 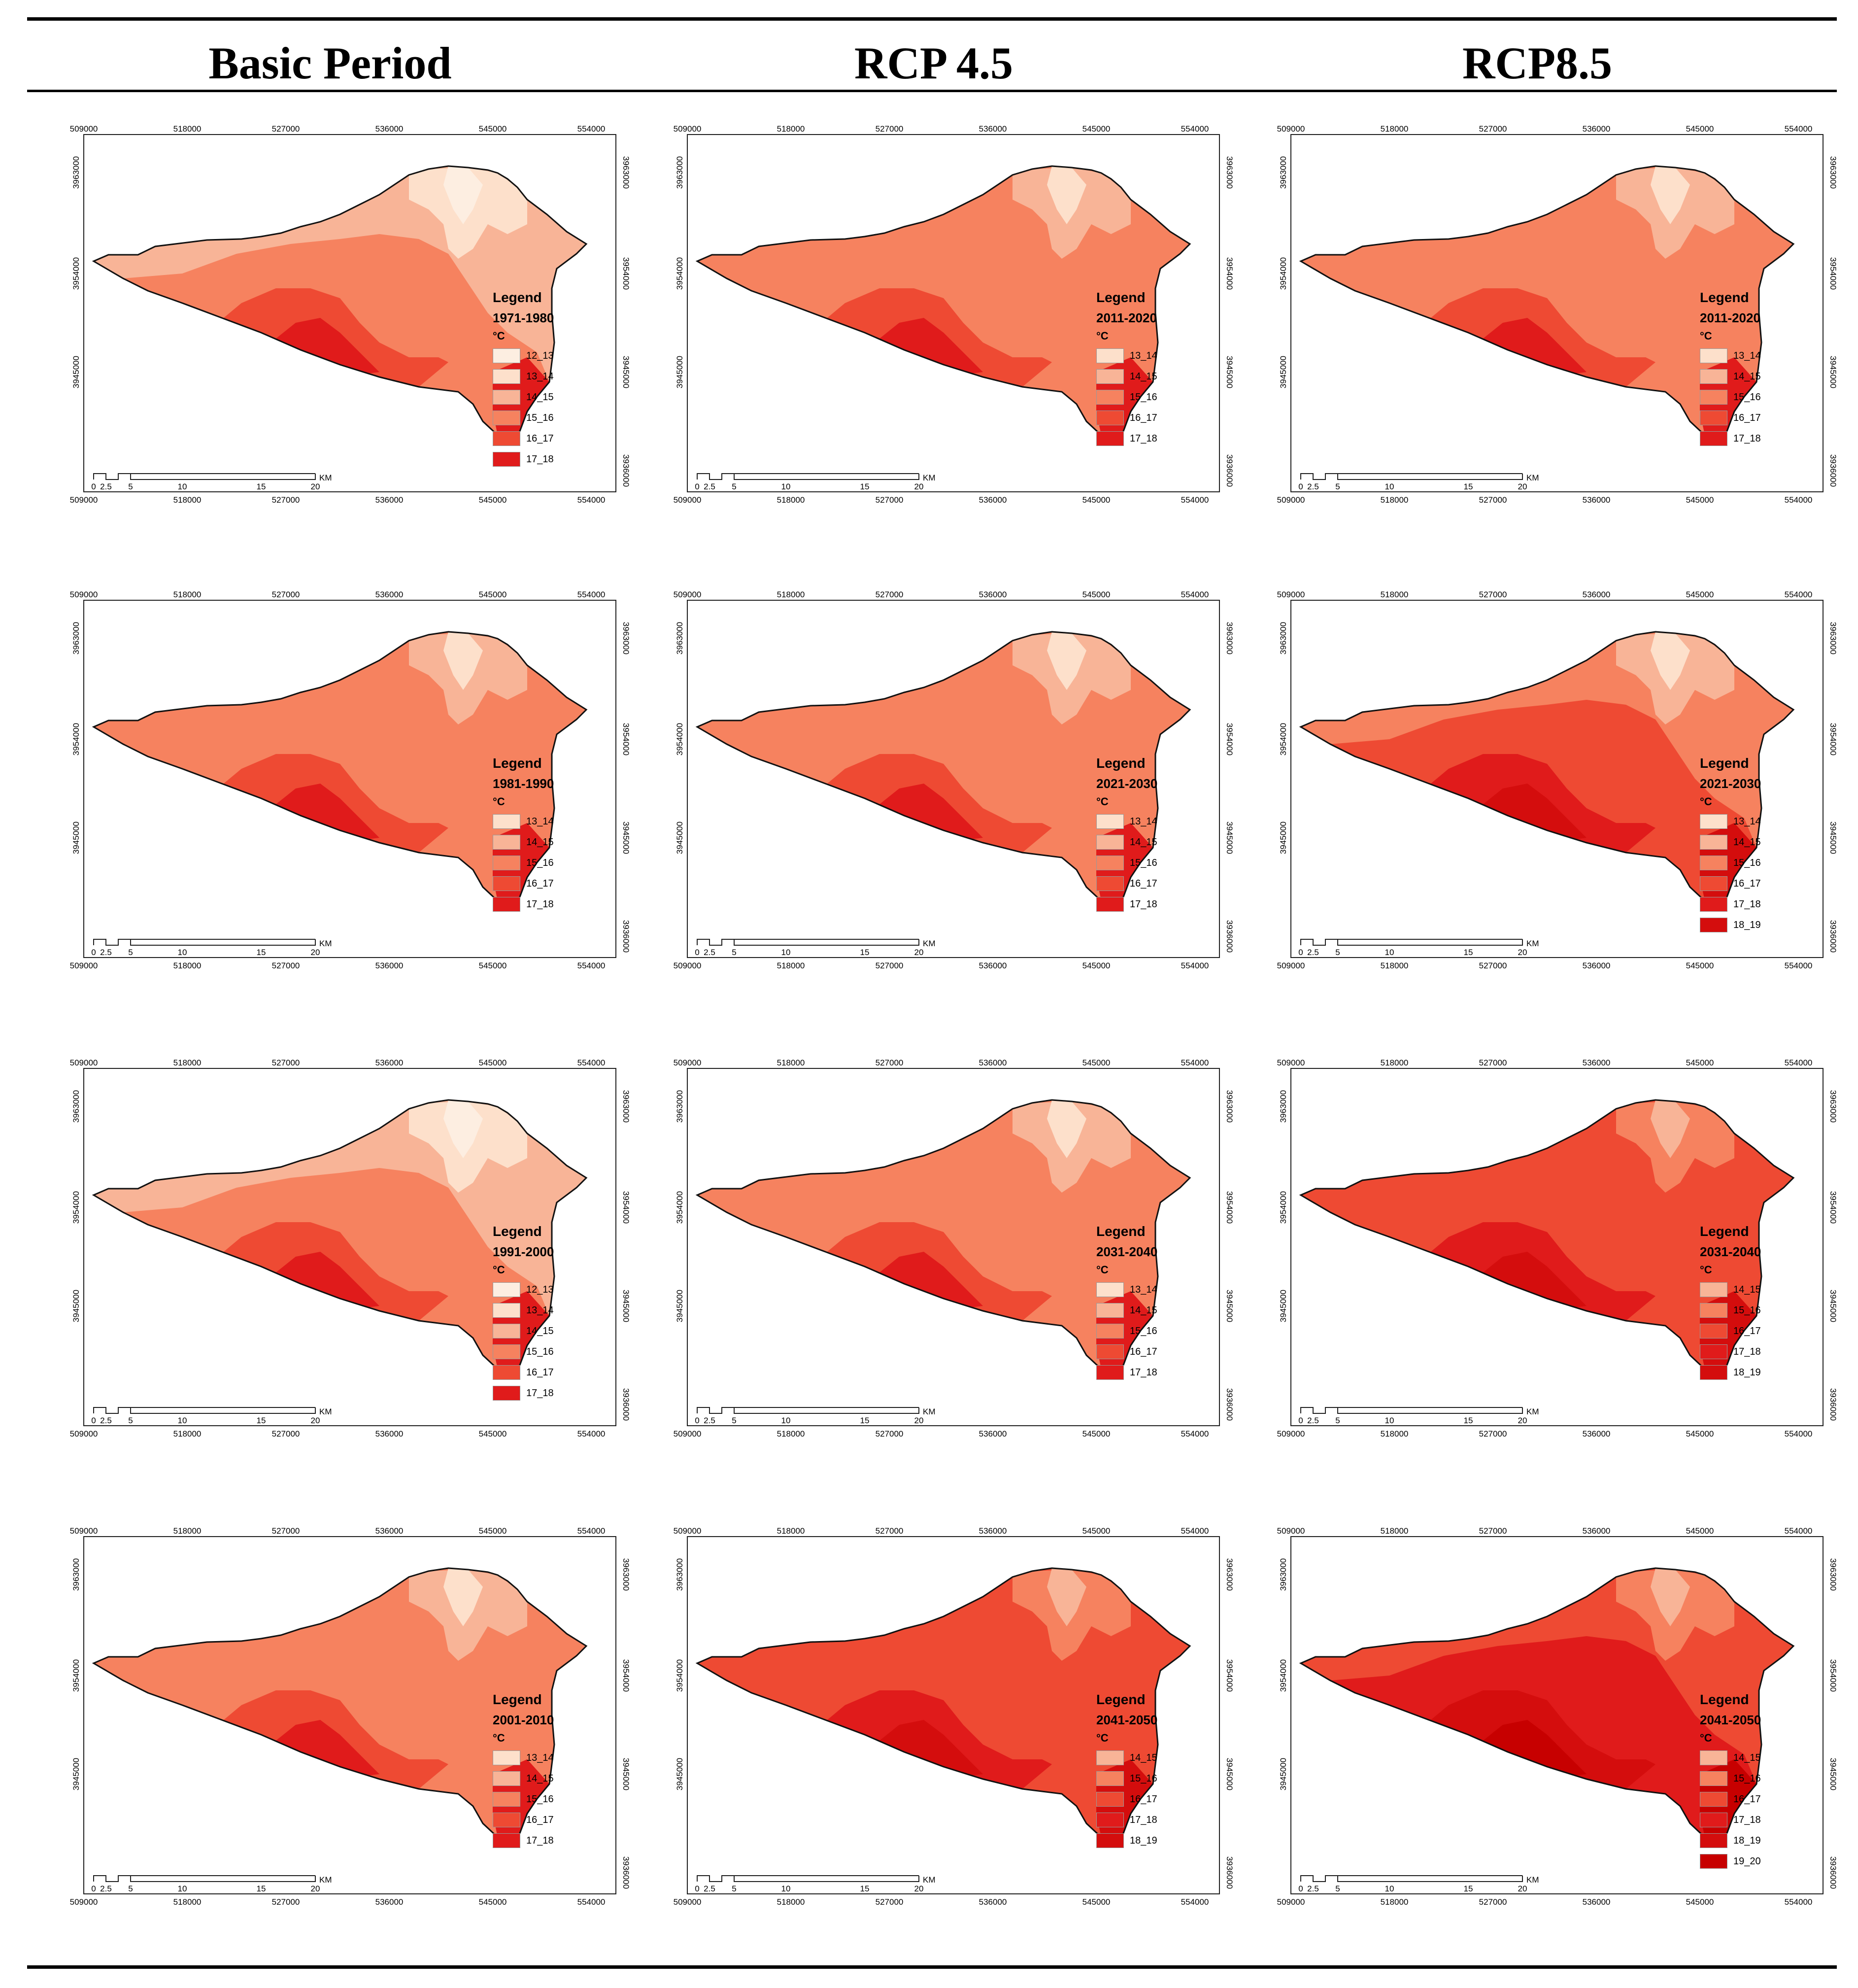 What do you see at coordinates (1493, 595) in the screenshot?
I see `x-top-tick-label: 527000` at bounding box center [1493, 595].